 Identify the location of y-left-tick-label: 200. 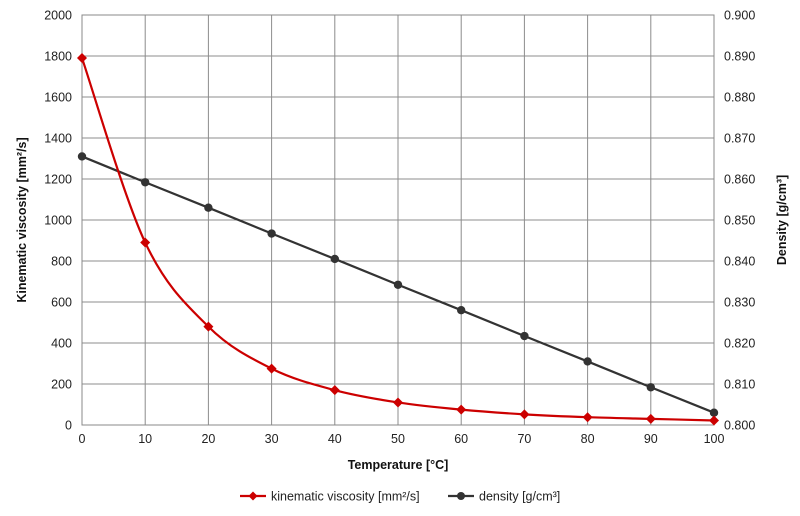
(61, 385).